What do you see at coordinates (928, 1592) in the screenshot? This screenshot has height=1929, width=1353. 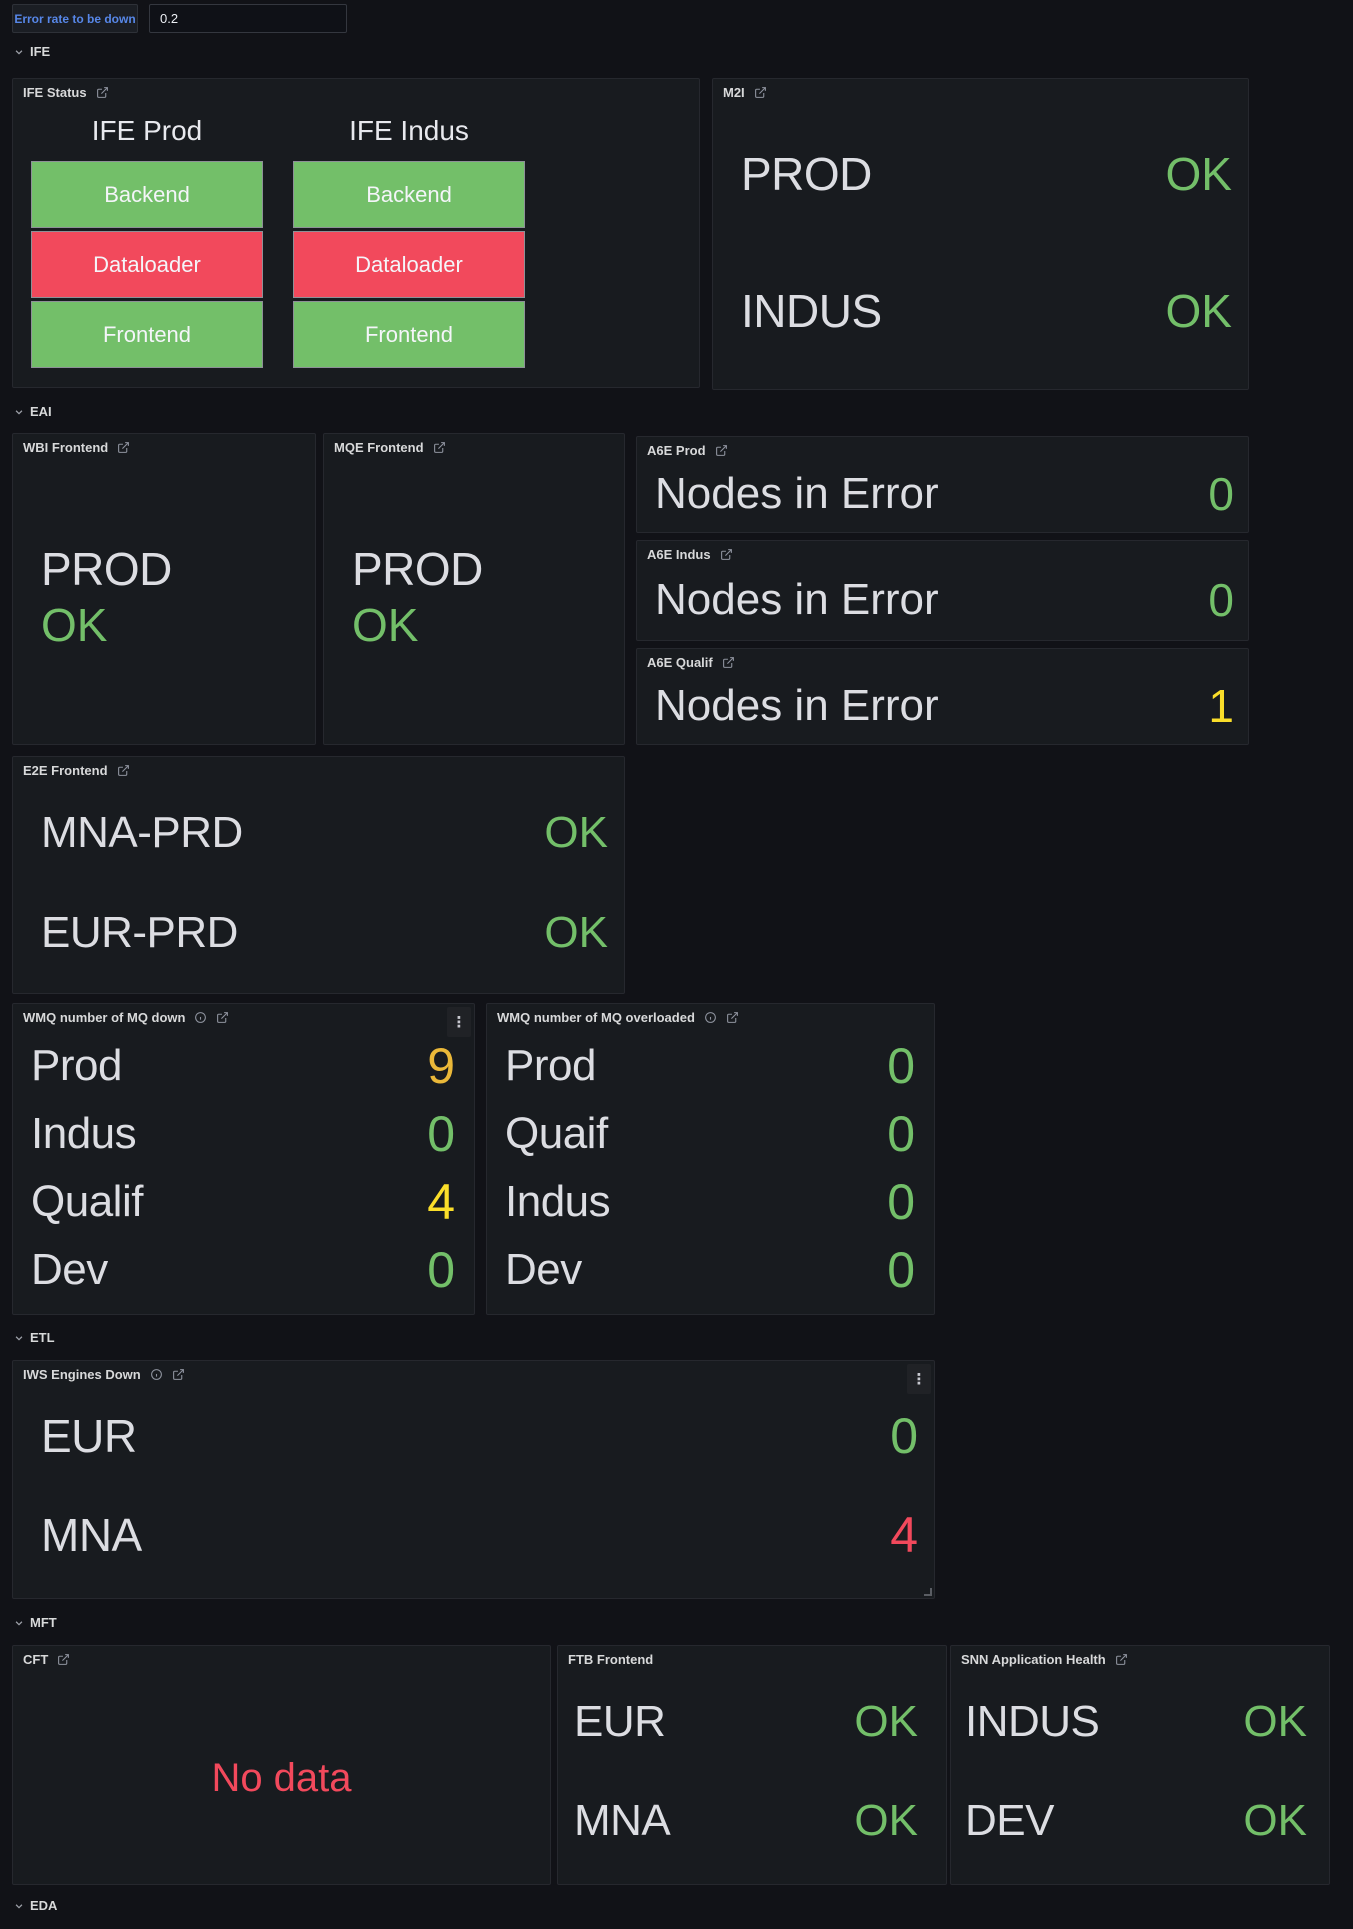 I see `panel-resize-handle` at bounding box center [928, 1592].